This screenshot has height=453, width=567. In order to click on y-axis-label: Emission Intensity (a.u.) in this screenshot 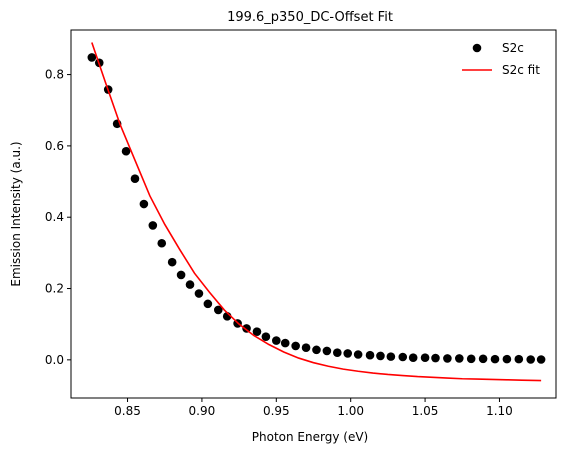, I will do `click(16, 213)`.